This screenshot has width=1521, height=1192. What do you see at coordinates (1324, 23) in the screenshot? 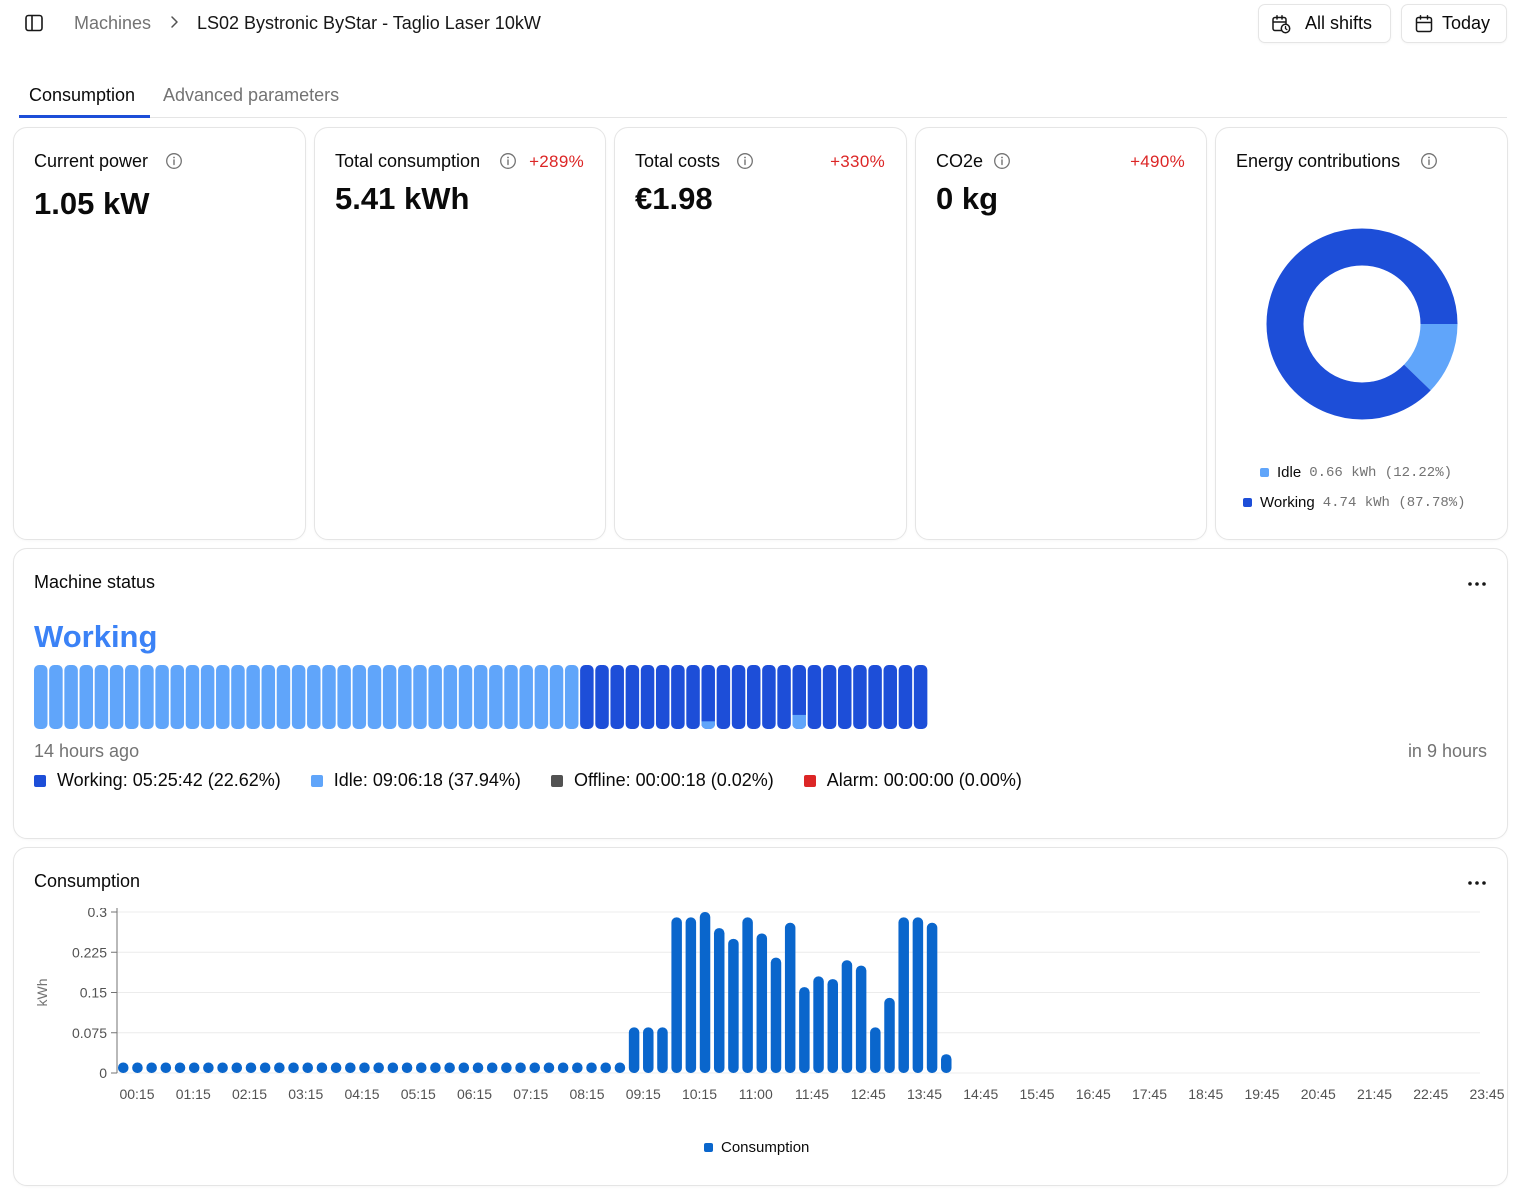
I see `shift-filter-button: All shifts` at bounding box center [1324, 23].